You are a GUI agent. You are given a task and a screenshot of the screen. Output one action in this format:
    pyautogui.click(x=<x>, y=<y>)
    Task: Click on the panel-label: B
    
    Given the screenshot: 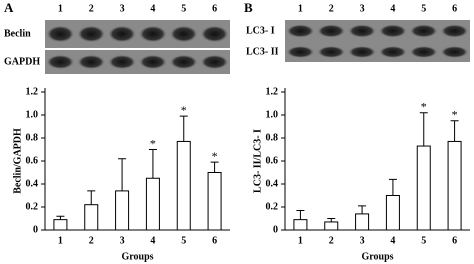 What is the action you would take?
    pyautogui.click(x=248, y=7)
    